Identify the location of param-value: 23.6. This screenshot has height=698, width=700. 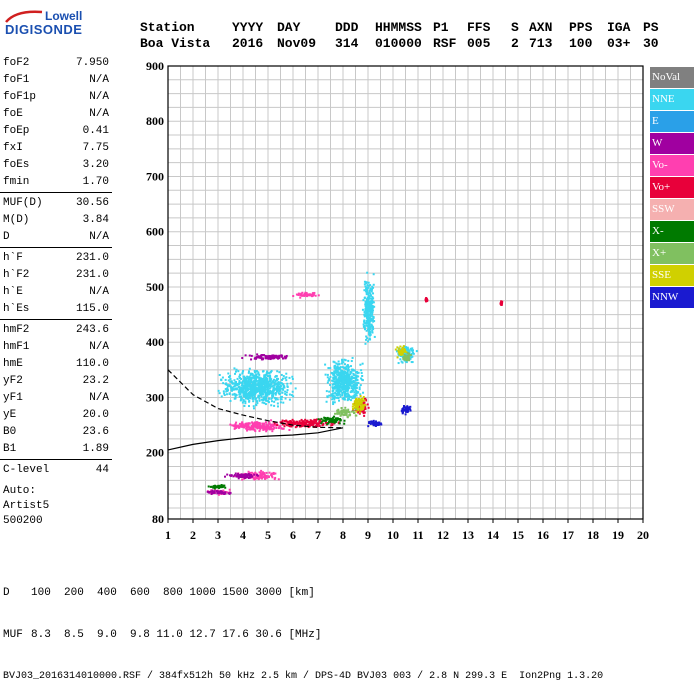
(95, 432).